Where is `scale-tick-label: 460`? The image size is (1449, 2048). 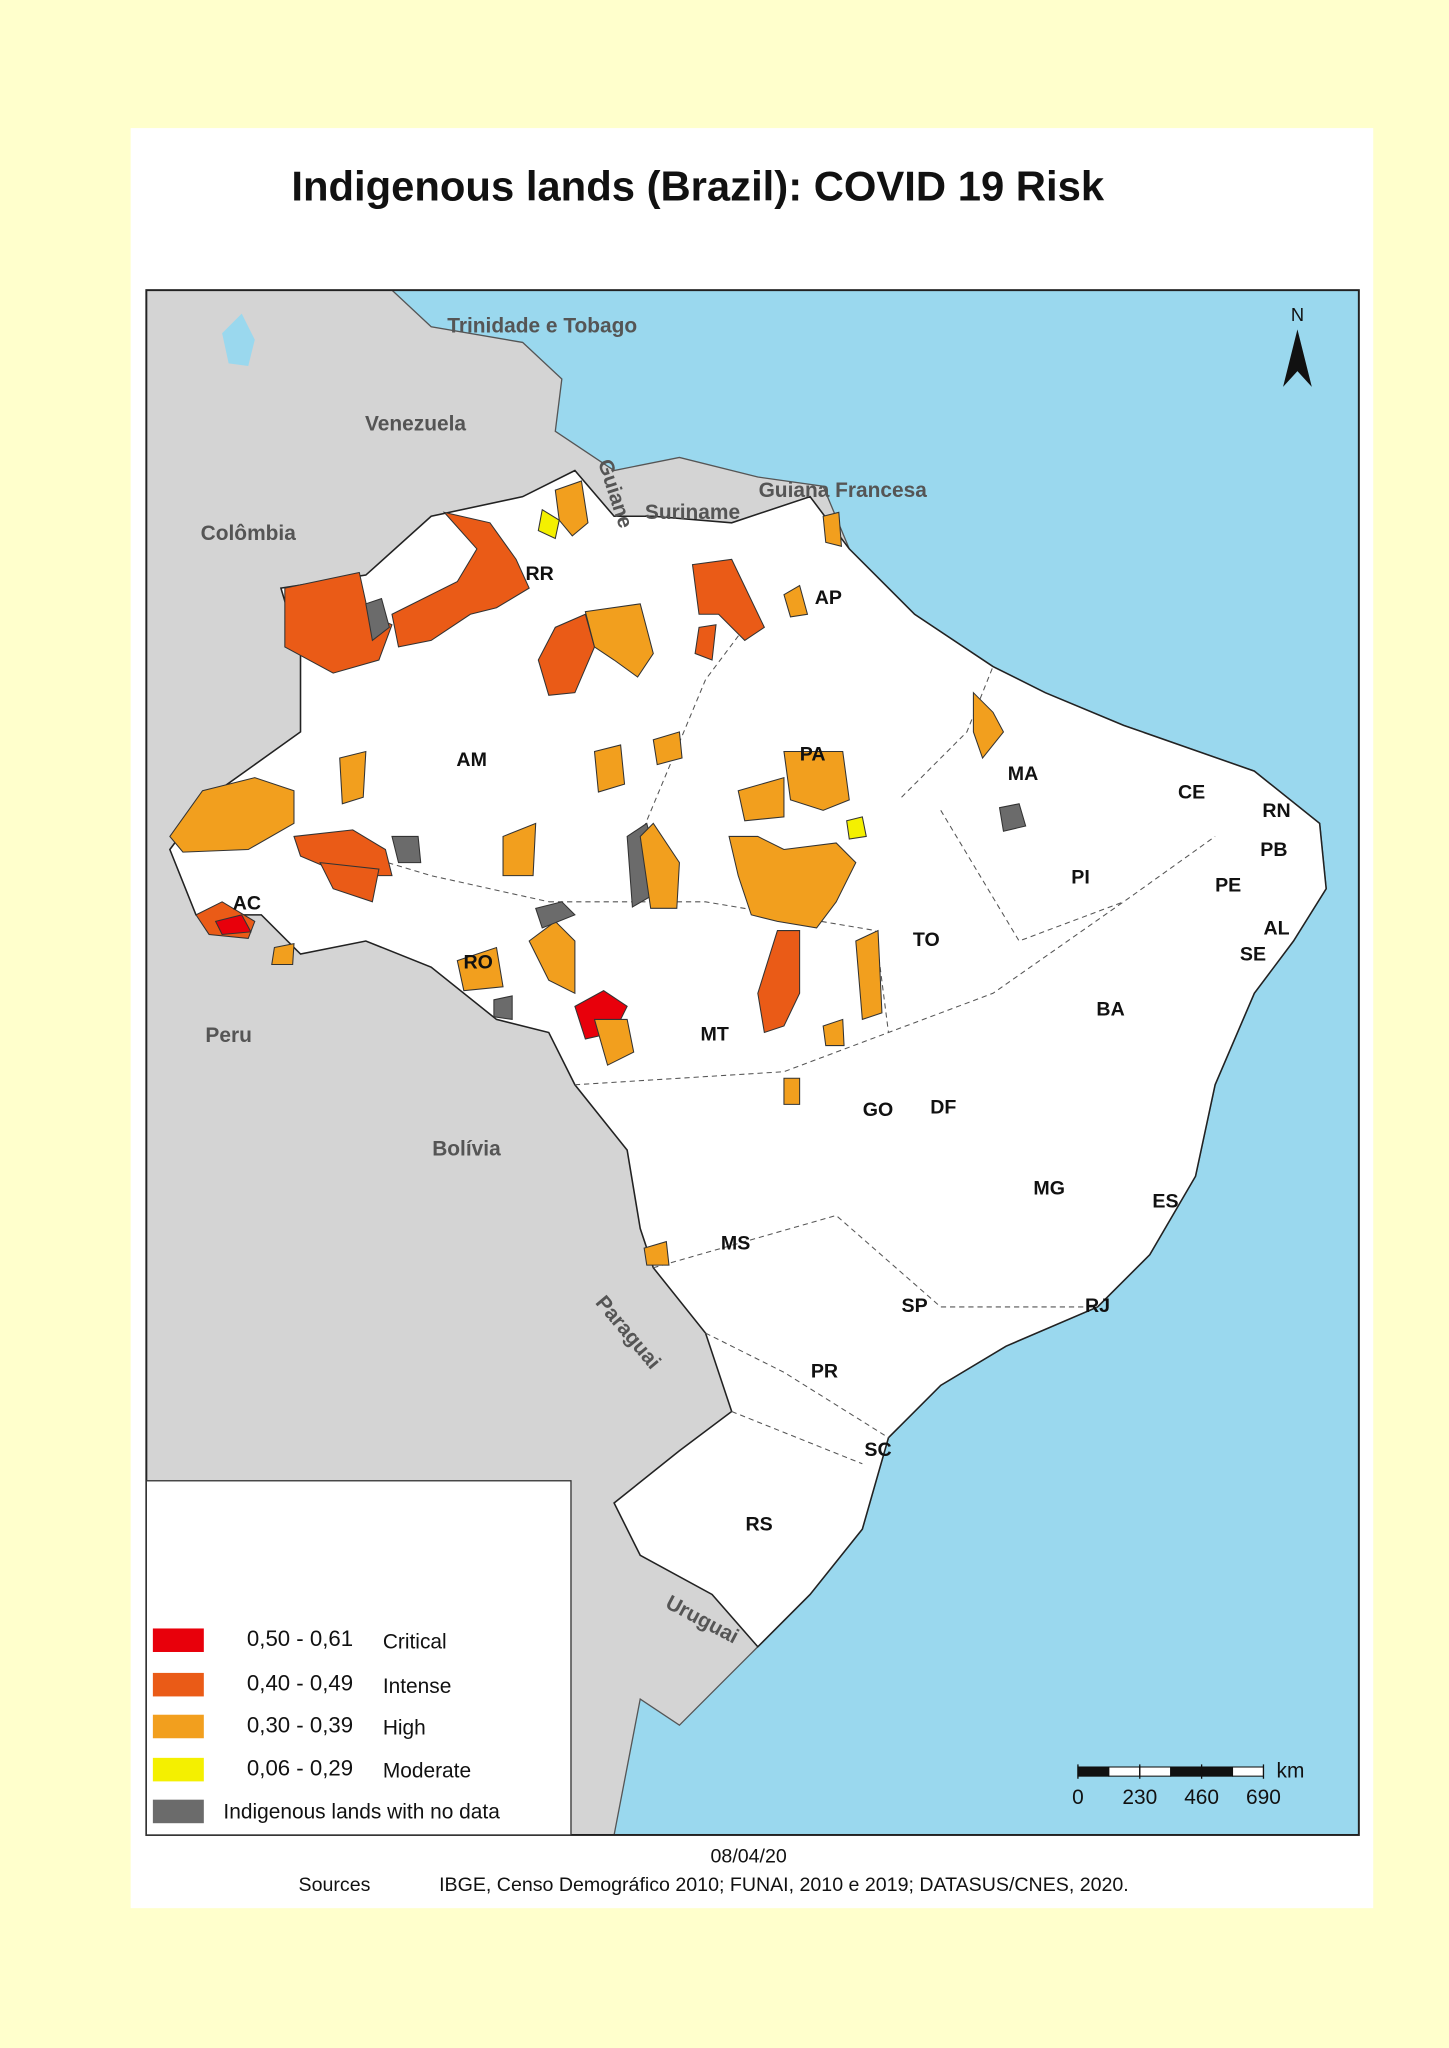
scale-tick-label: 460 is located at coordinates (1201, 1797).